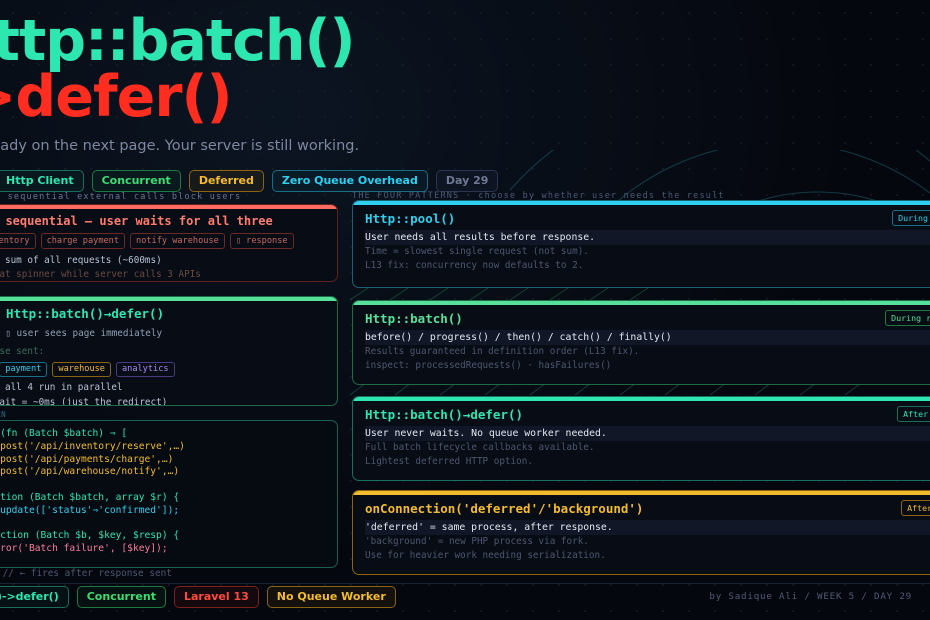 The width and height of the screenshot is (930, 620). I want to click on chip-zero-queue-overhead: Zero Queue Overhead, so click(349, 181).